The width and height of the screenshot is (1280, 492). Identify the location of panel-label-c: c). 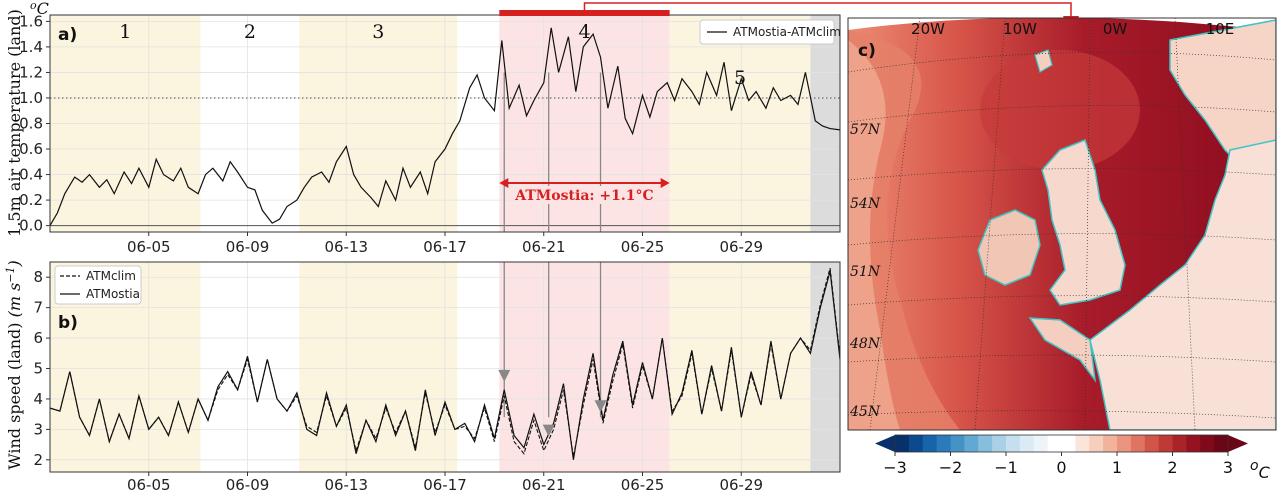
(867, 51).